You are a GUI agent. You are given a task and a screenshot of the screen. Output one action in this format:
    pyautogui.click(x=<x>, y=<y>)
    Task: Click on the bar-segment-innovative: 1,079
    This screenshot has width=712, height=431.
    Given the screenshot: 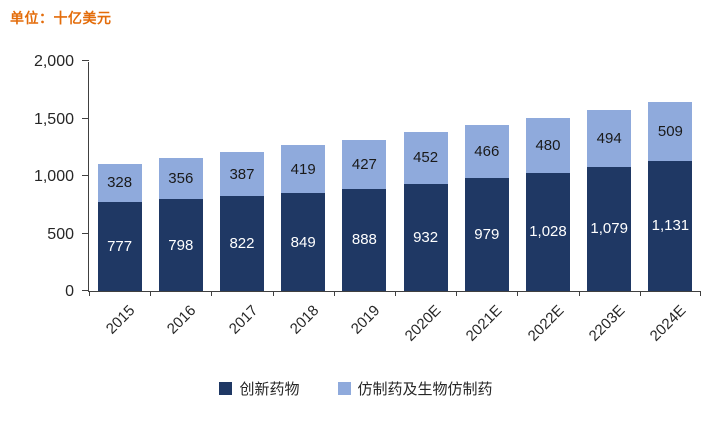 What is the action you would take?
    pyautogui.click(x=609, y=228)
    